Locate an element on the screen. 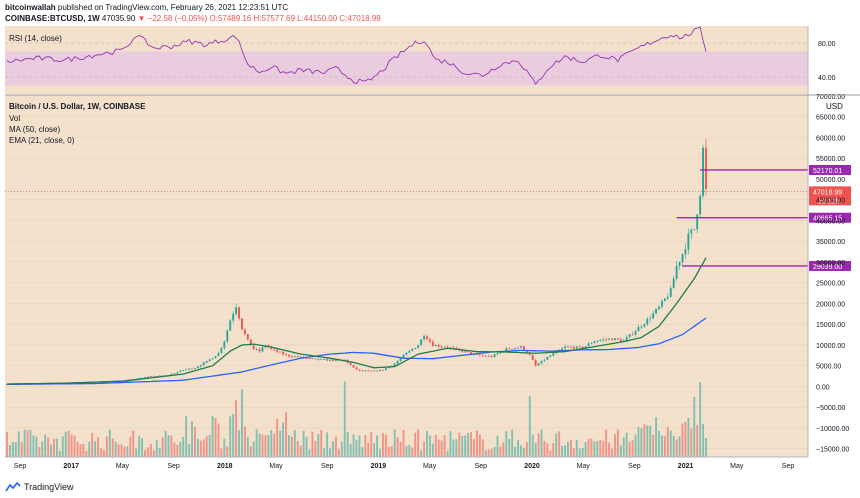 This screenshot has height=498, width=860. publisher-name: bitcoinwallah is located at coordinates (30, 7).